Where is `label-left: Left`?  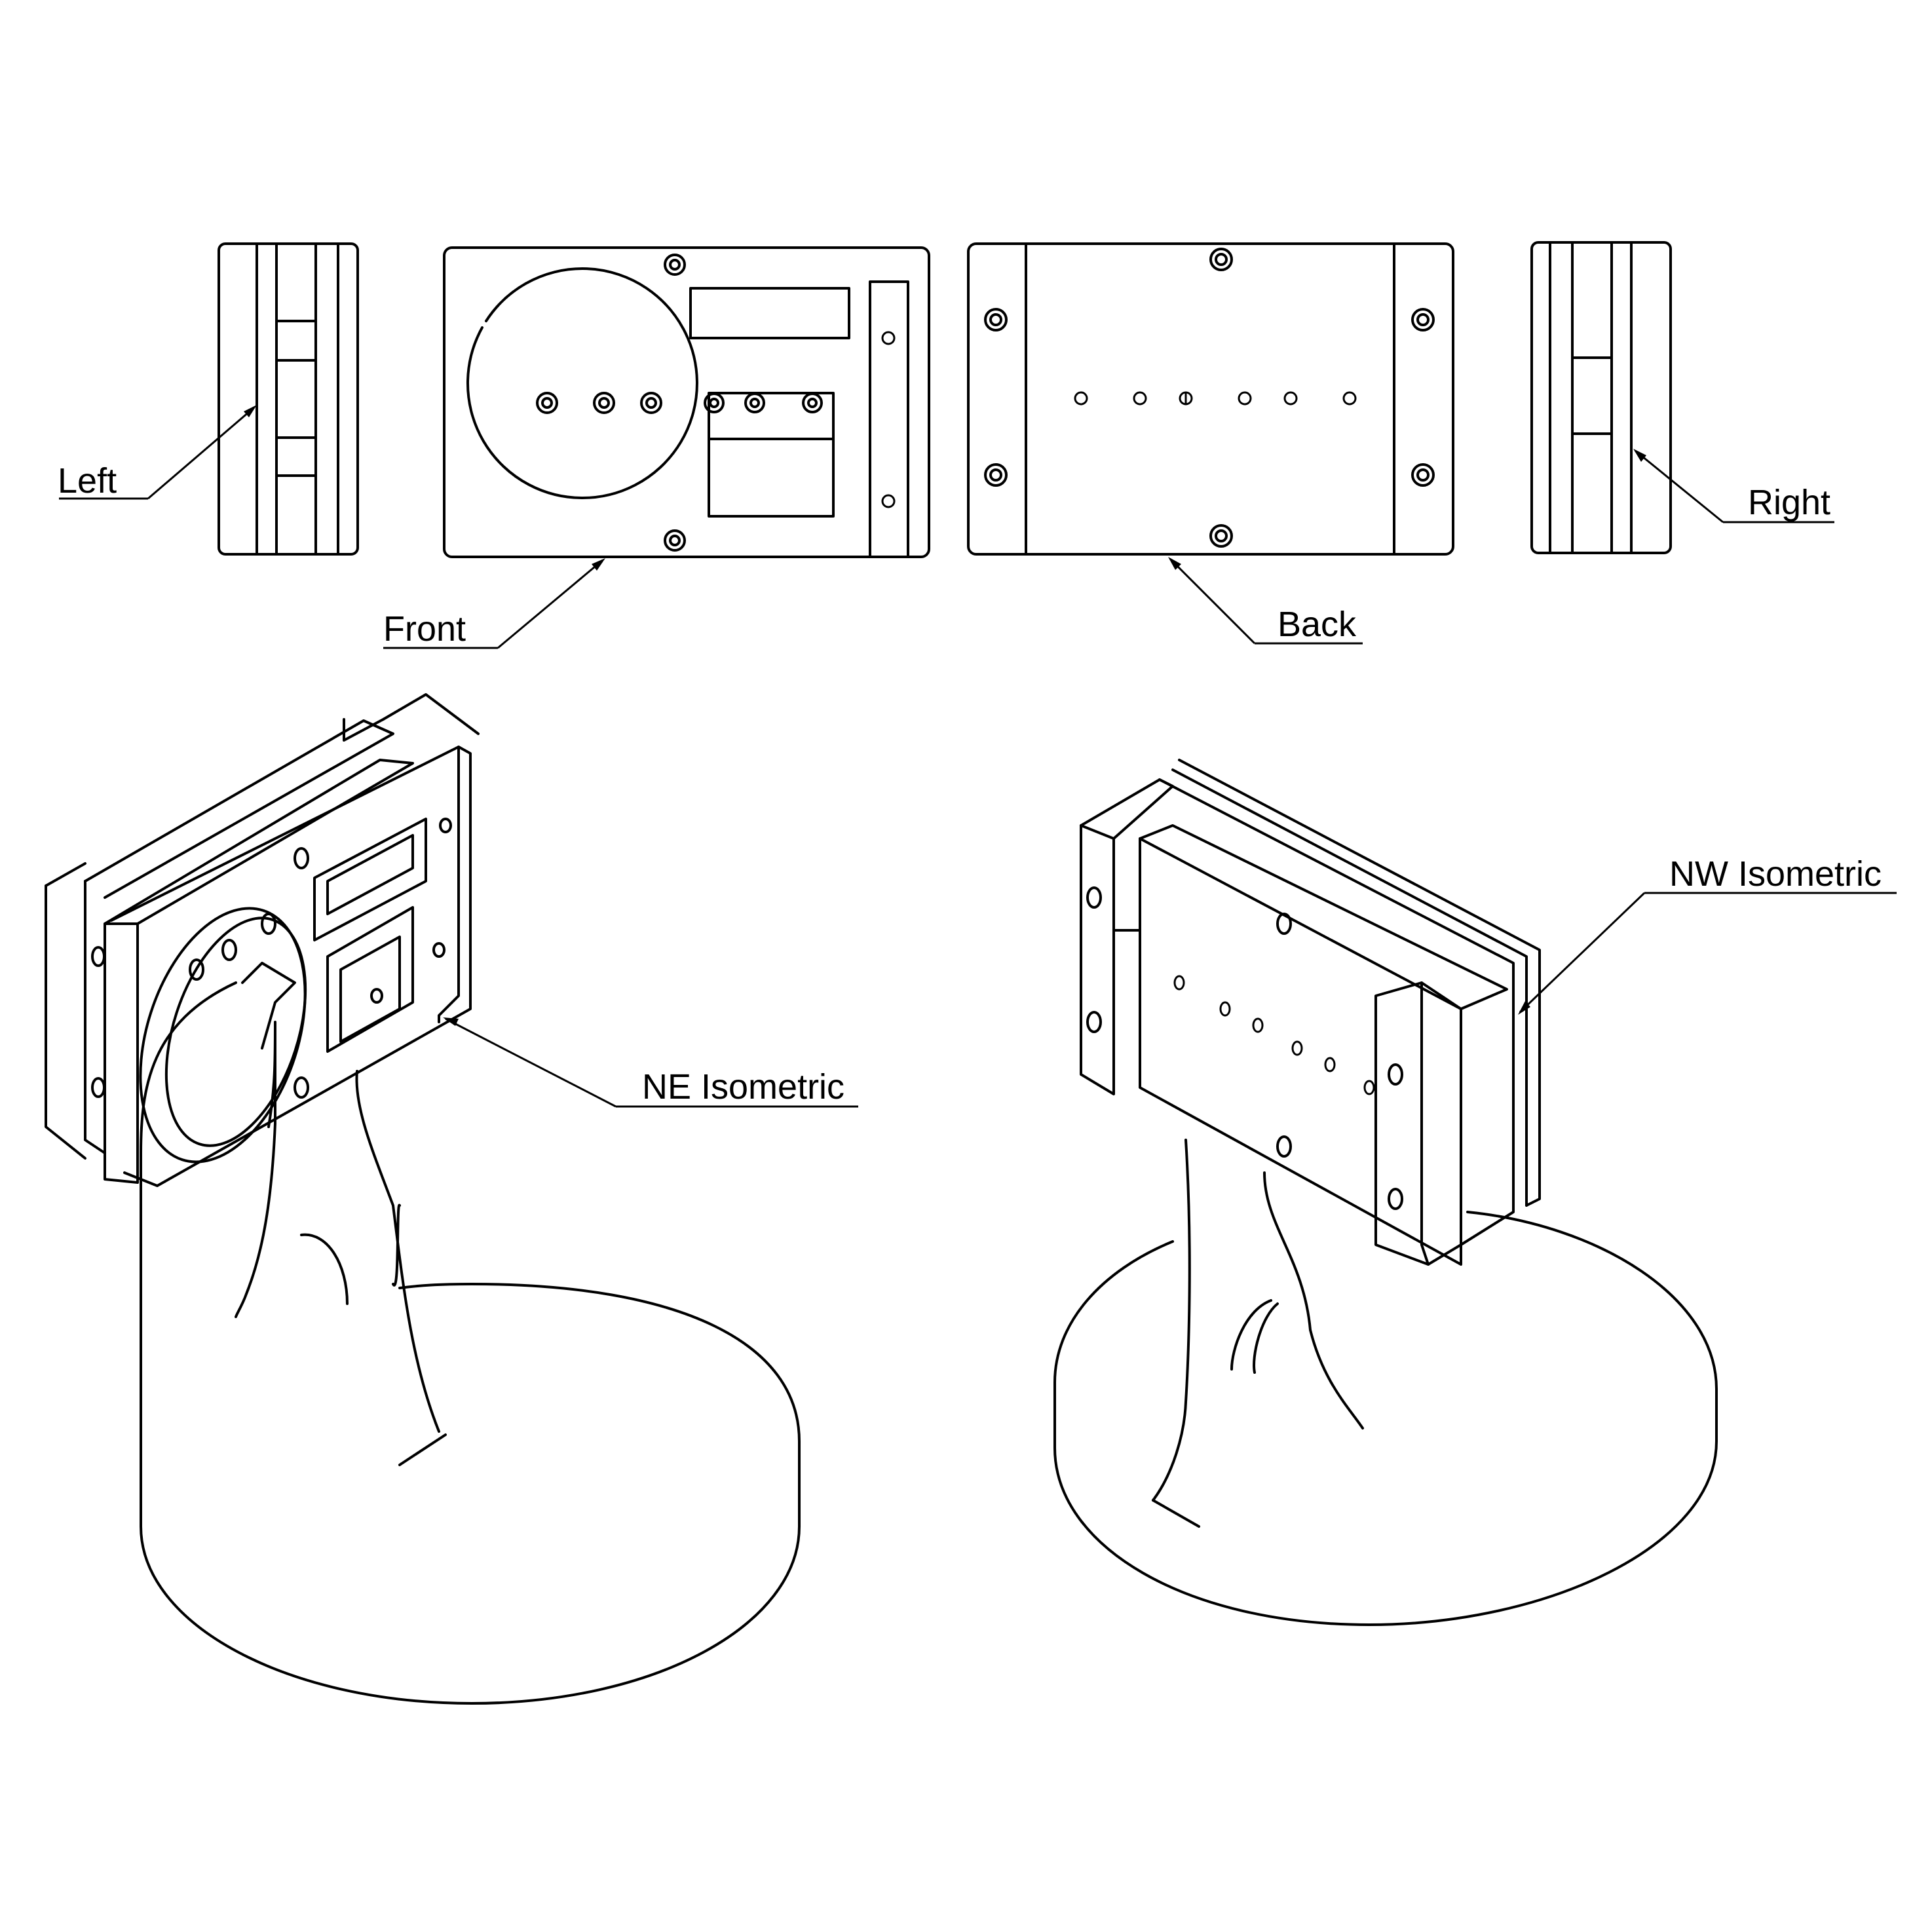 label-left: Left is located at coordinates (157, 453).